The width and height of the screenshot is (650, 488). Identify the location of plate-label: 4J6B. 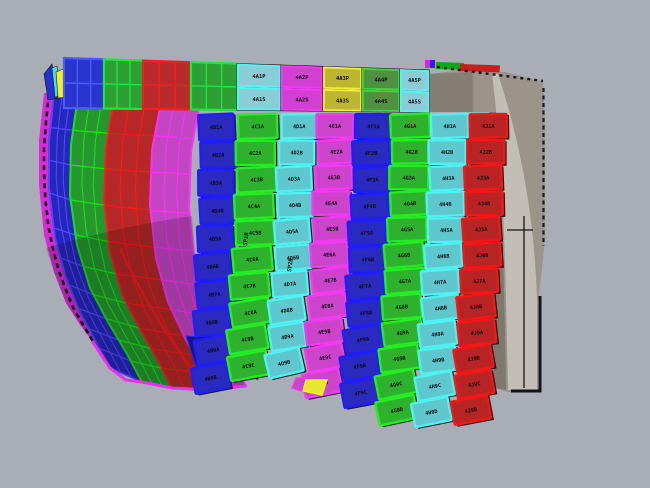
(482, 256).